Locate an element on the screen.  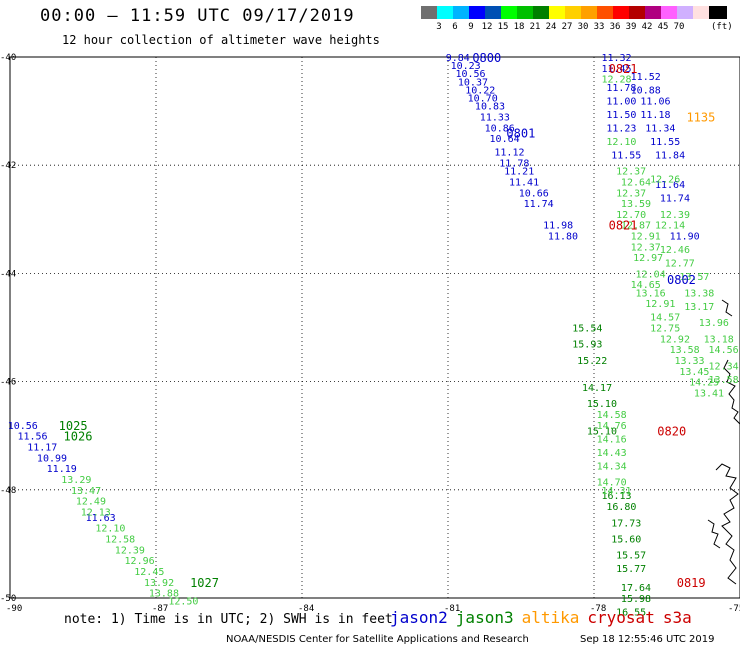
wave-height-value: 16.80 is located at coordinates (621, 507).